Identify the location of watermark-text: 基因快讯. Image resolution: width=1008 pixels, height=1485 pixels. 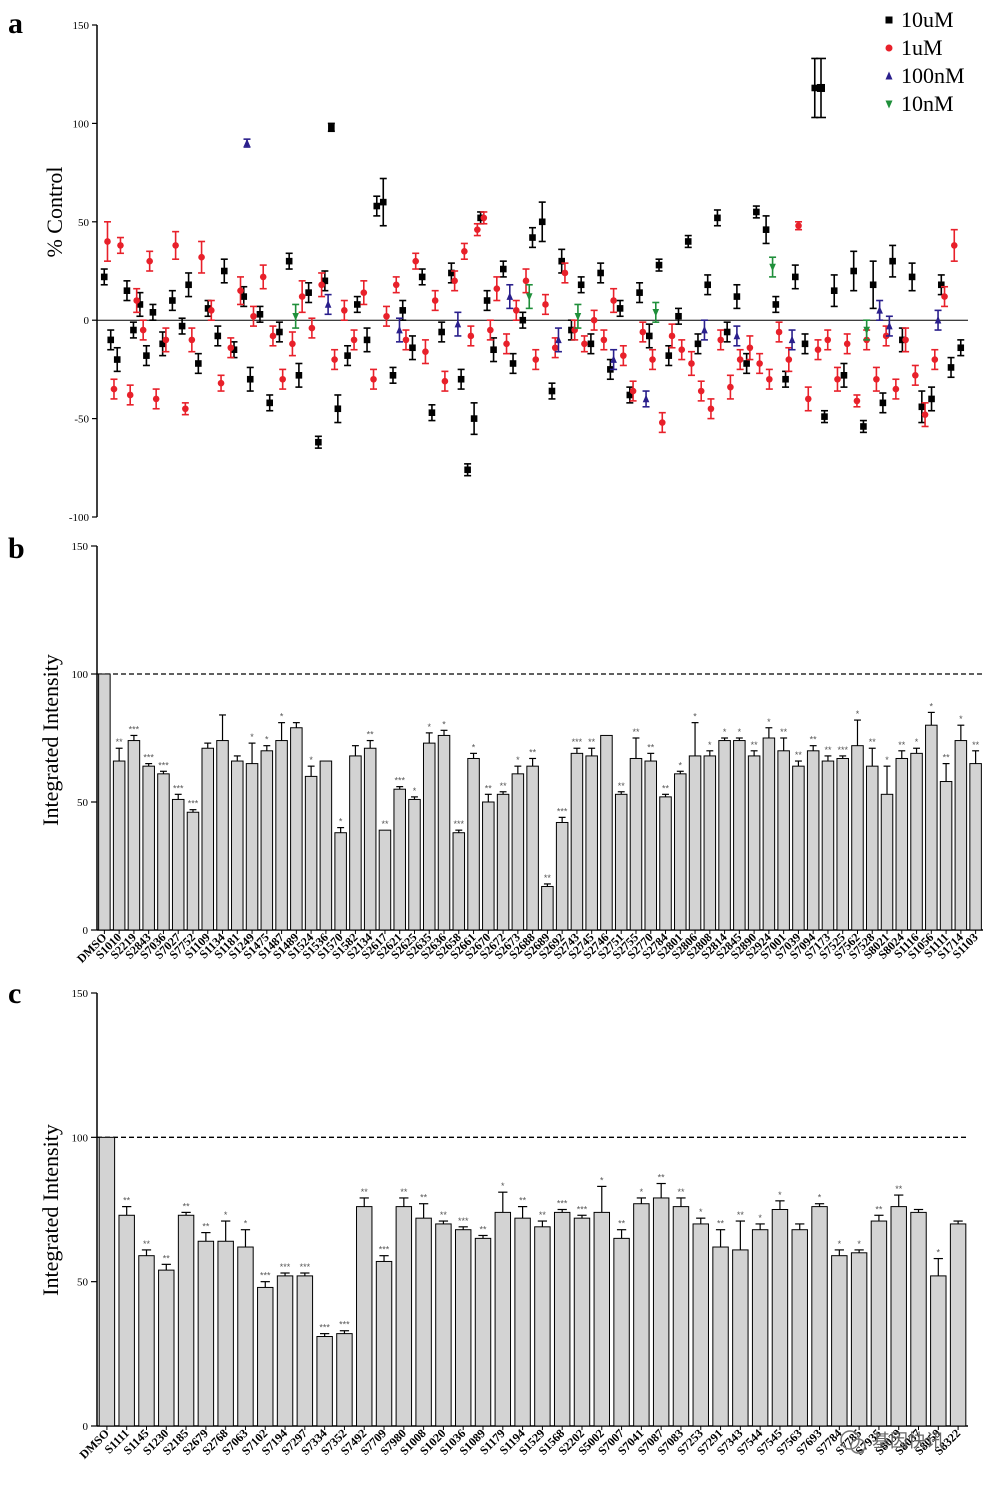
(908, 1441).